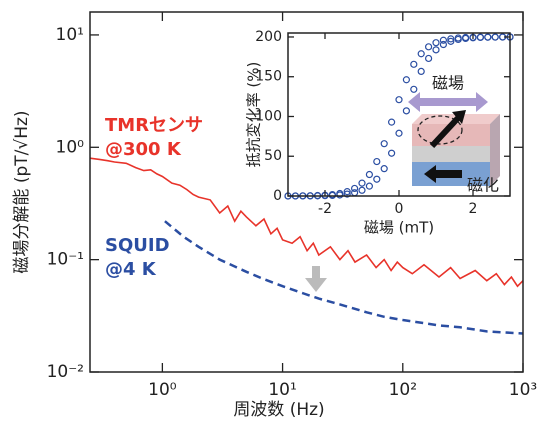  Describe the element at coordinates (162, 390) in the screenshot. I see `x-tick-label: 10⁰` at that location.